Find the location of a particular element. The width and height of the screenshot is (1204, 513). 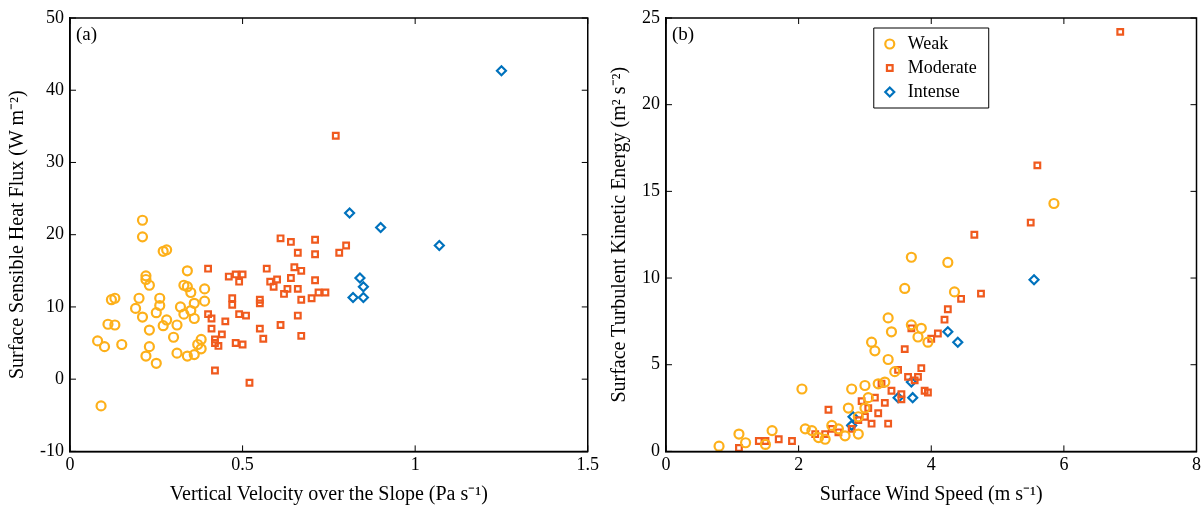

annotation: (b) is located at coordinates (683, 34).